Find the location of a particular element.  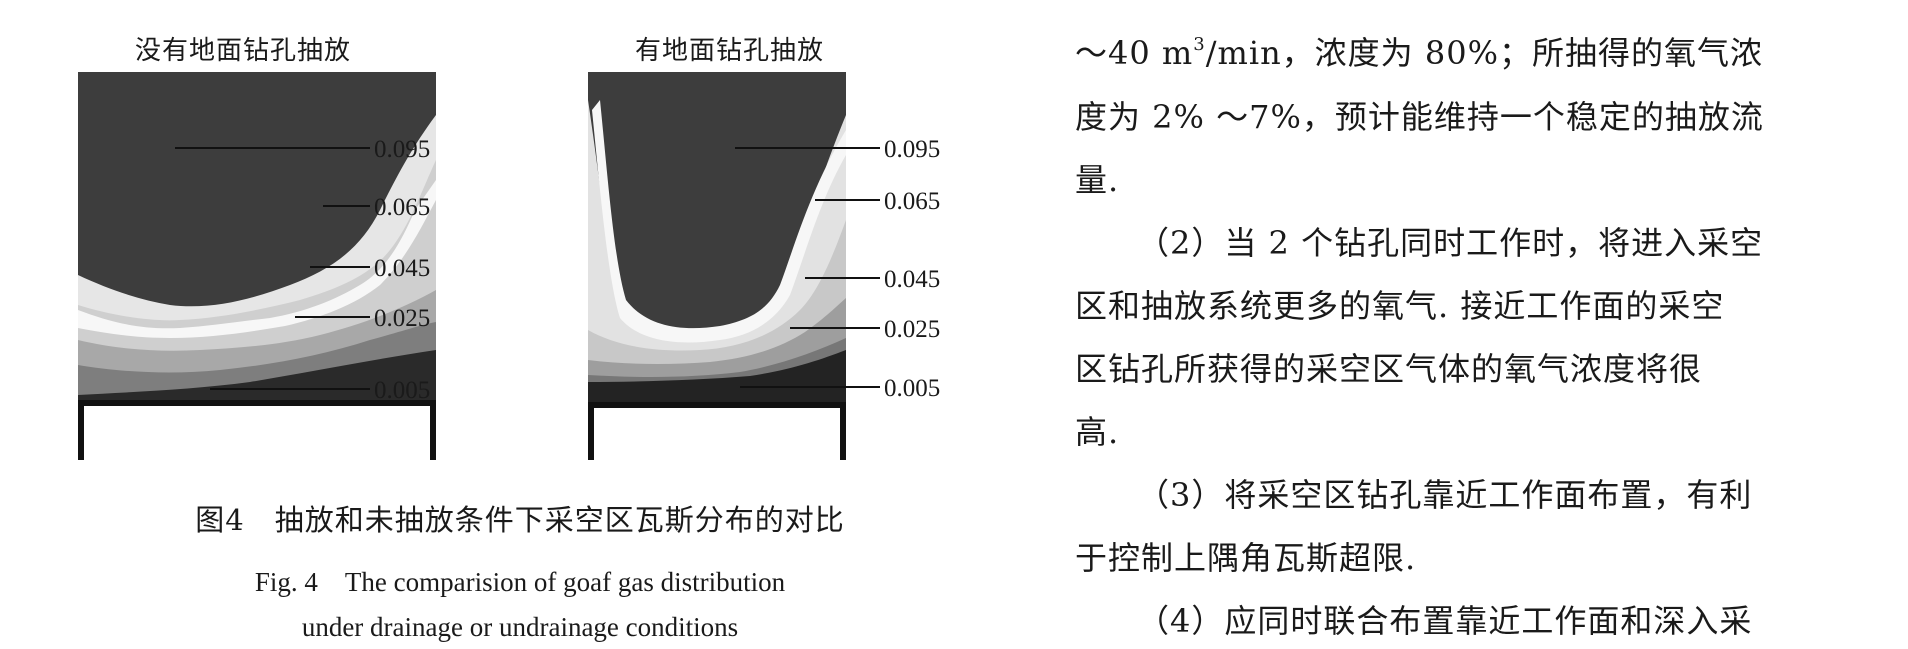

figure-caption-en-line2: under drainage or undrainage conditions is located at coordinates (520, 627).